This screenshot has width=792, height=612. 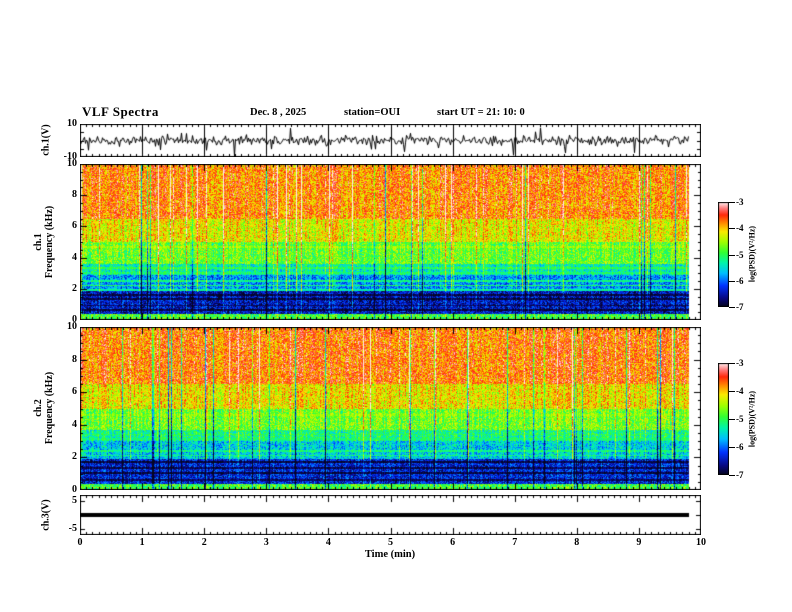 I want to click on colorbar-ch1-tick-label: -4, so click(x=740, y=228).